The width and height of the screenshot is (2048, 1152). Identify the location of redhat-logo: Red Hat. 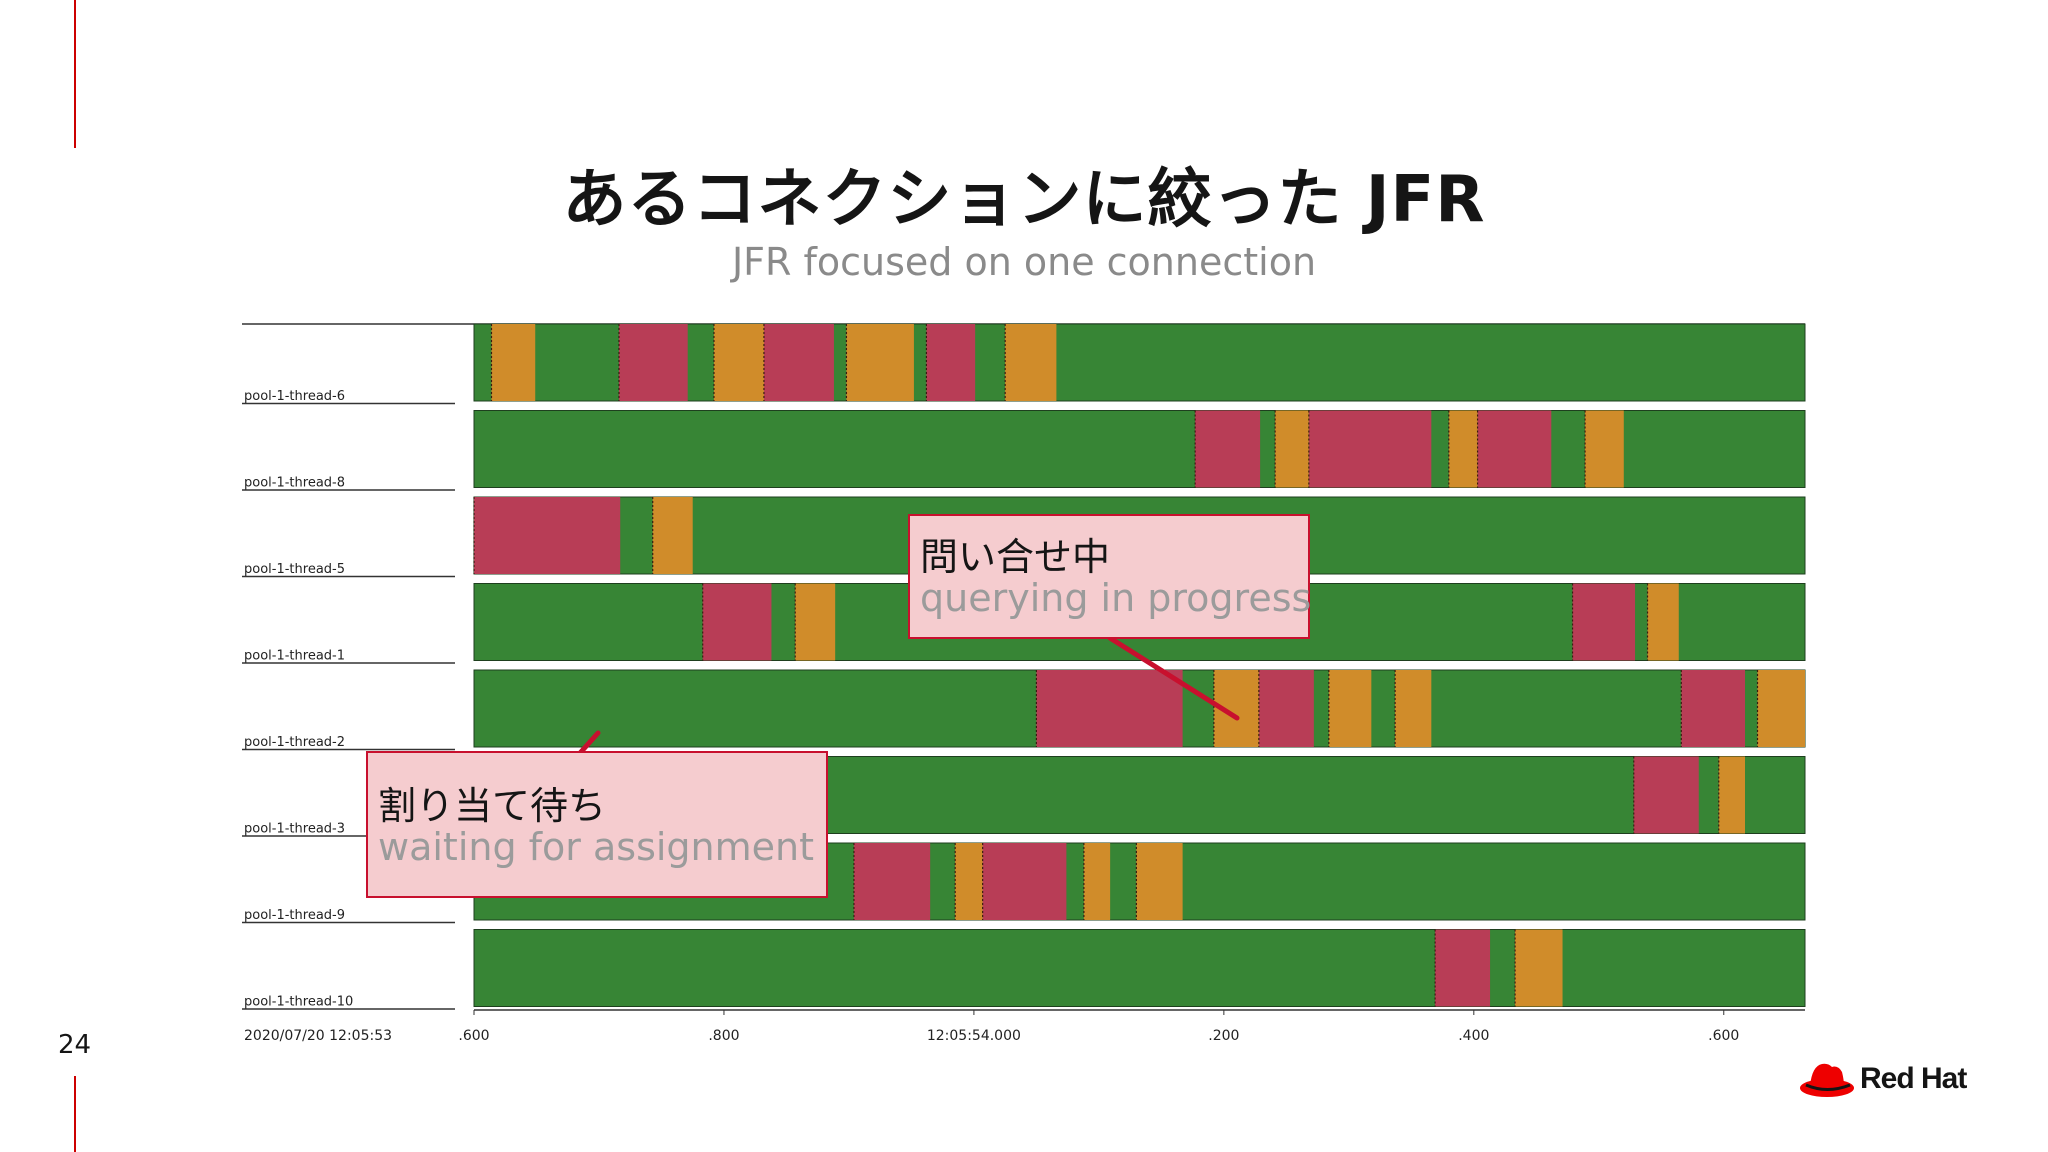
(1883, 1080).